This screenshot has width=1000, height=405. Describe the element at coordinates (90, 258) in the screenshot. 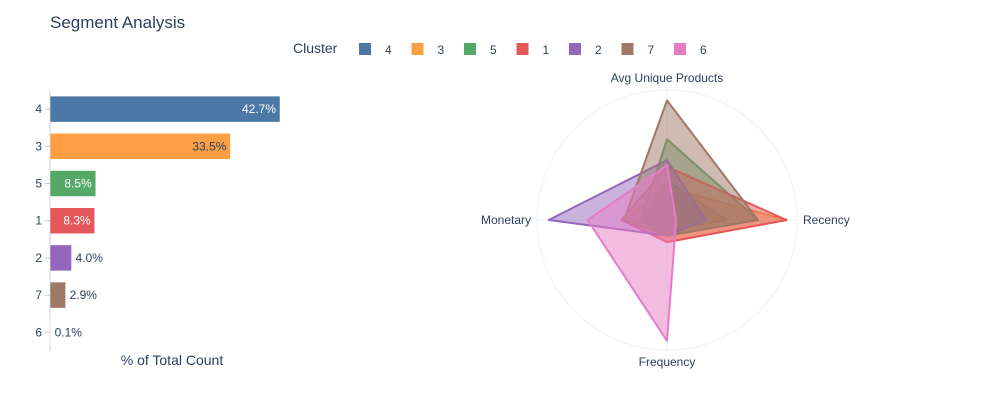

I see `bar-data-label-2: 4.0%` at that location.